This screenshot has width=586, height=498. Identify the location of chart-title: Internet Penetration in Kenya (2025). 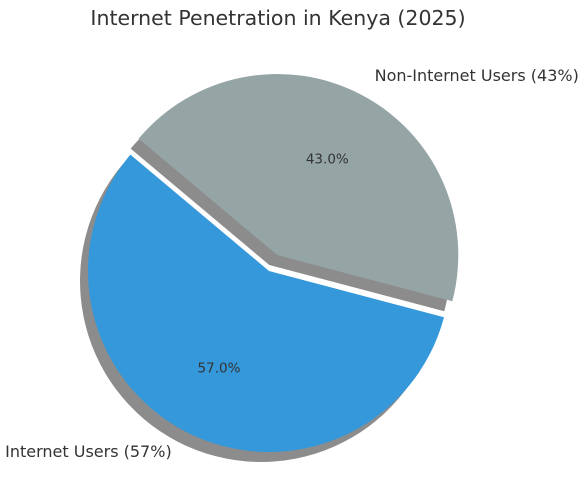
(277, 18).